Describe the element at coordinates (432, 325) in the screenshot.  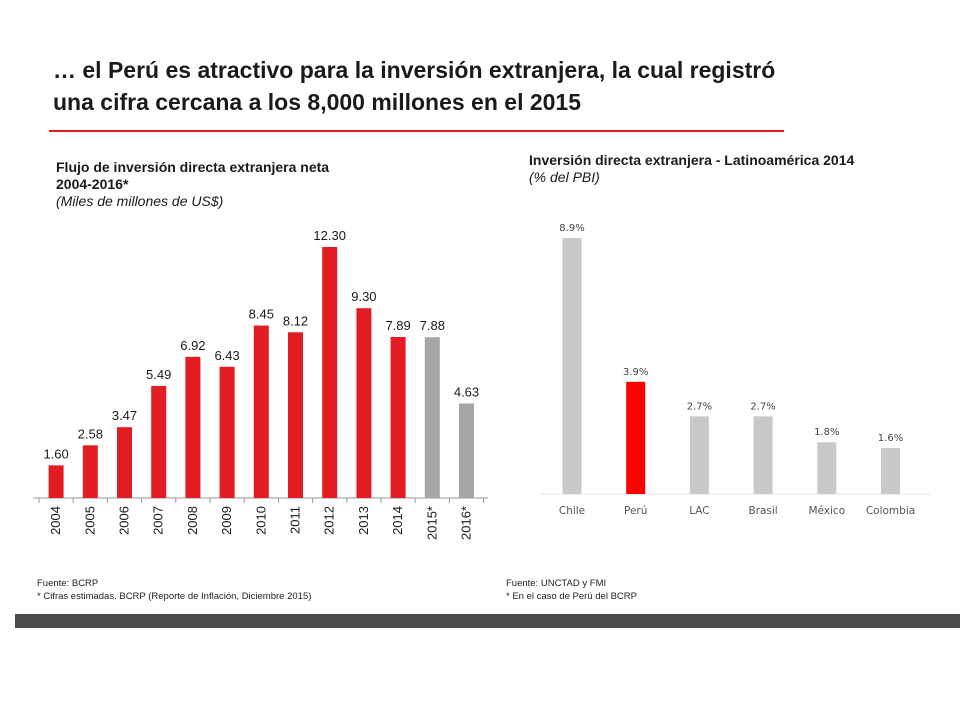
I see `fdi-value-label: 7.88` at that location.